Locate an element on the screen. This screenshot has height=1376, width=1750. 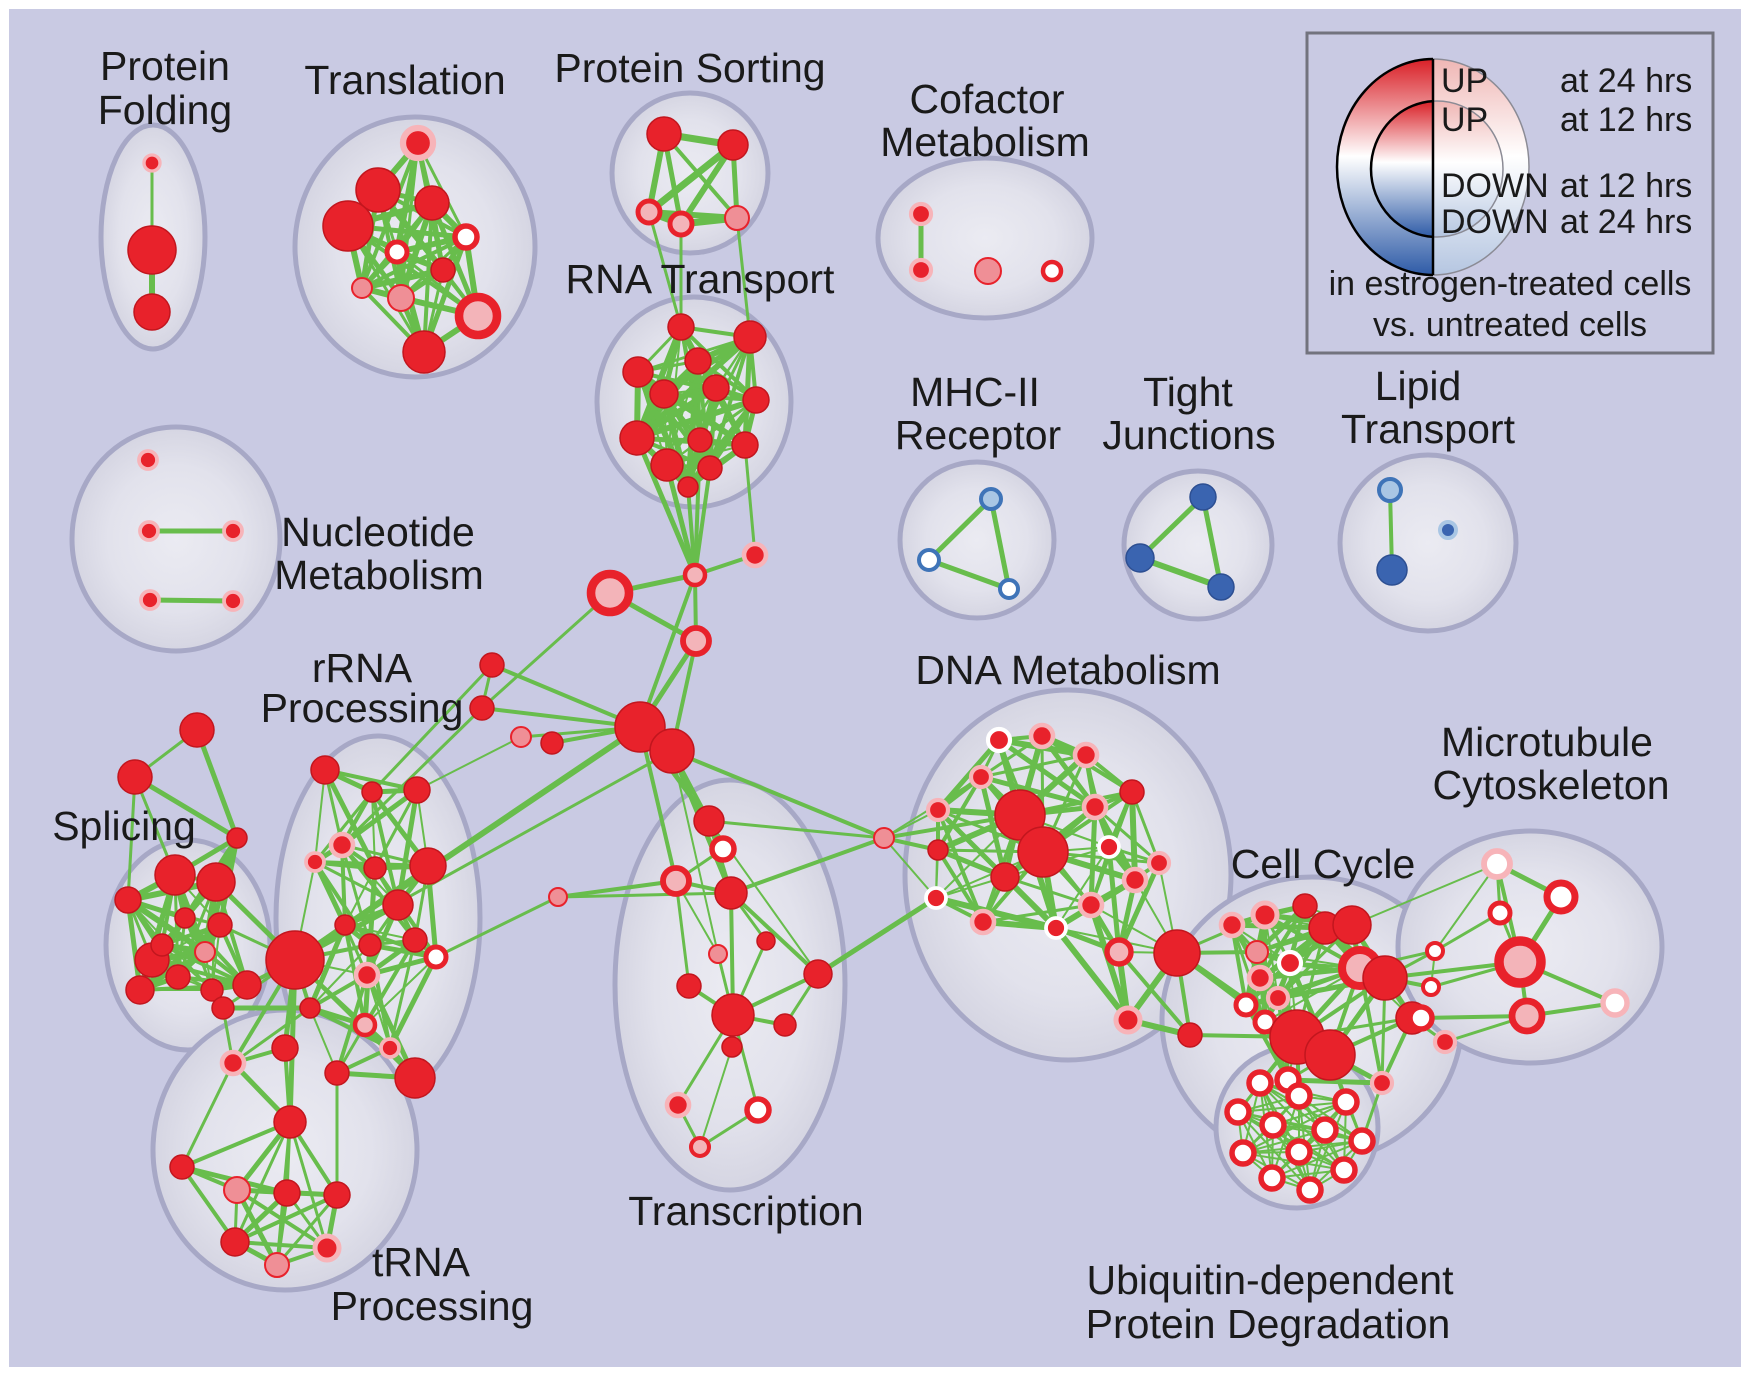
cluster-label-protein-folding: Folding is located at coordinates (165, 110).